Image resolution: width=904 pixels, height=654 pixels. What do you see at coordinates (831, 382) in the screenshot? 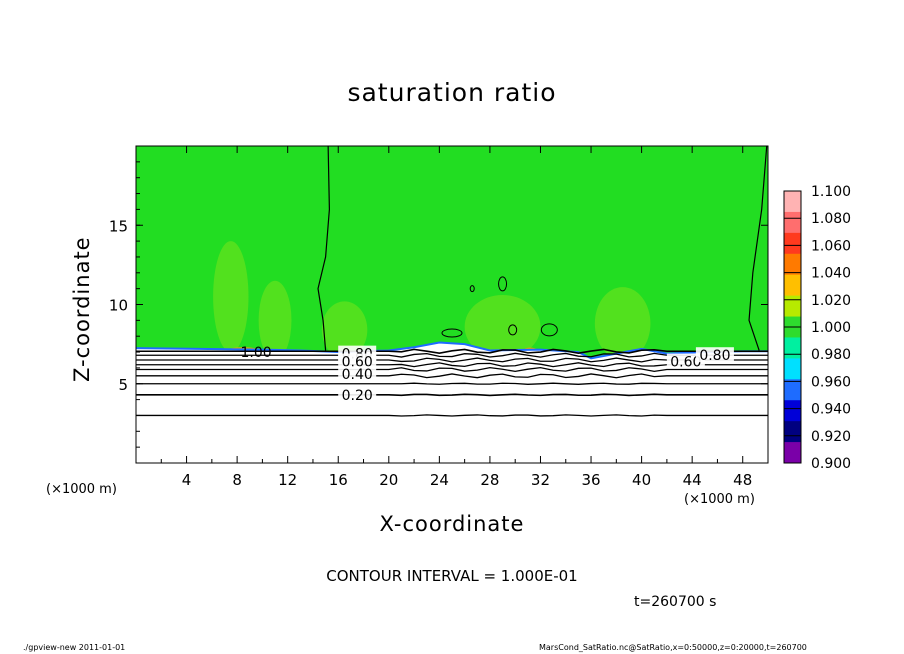
I see `colorbar-label: 0.960` at bounding box center [831, 382].